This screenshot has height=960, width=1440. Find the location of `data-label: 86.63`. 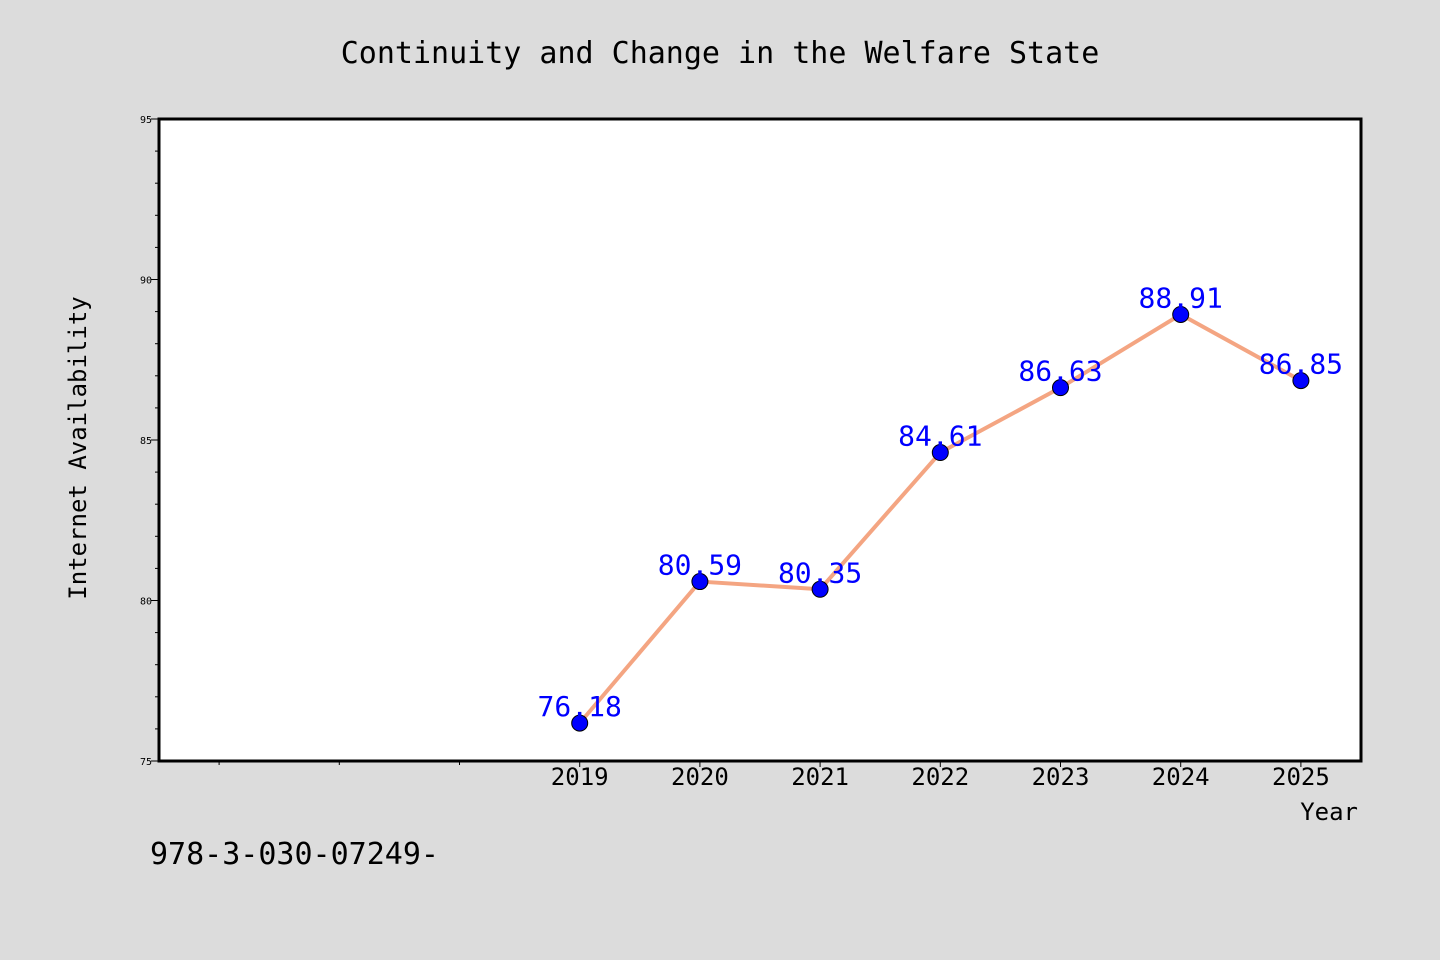

data-label: 86.63 is located at coordinates (1060, 371).